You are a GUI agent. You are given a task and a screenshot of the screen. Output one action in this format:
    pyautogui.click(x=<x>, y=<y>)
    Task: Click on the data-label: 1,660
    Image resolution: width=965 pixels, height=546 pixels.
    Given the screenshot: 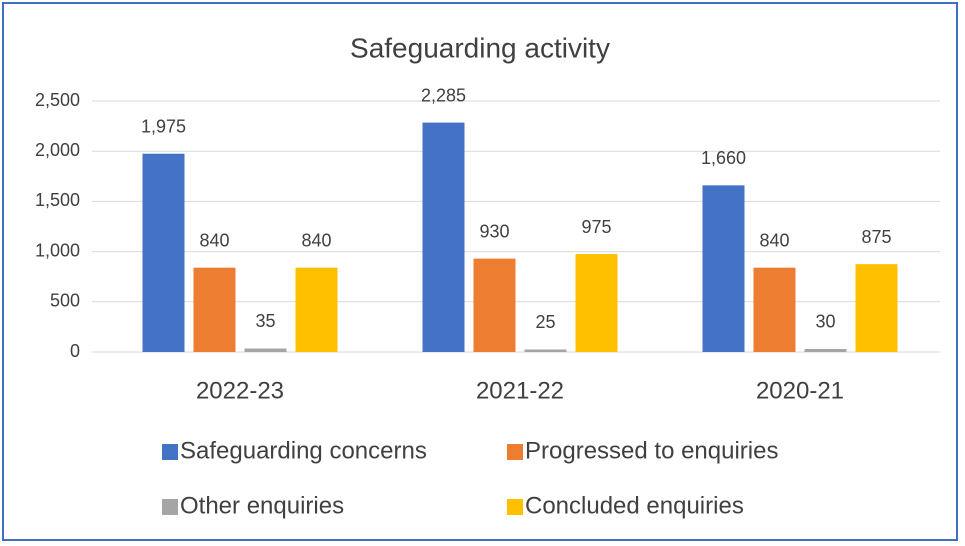 What is the action you would take?
    pyautogui.click(x=723, y=158)
    